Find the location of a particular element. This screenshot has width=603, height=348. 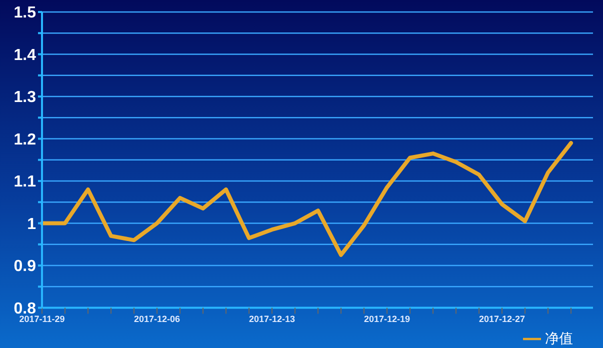

legend-label: 净值 is located at coordinates (559, 338).